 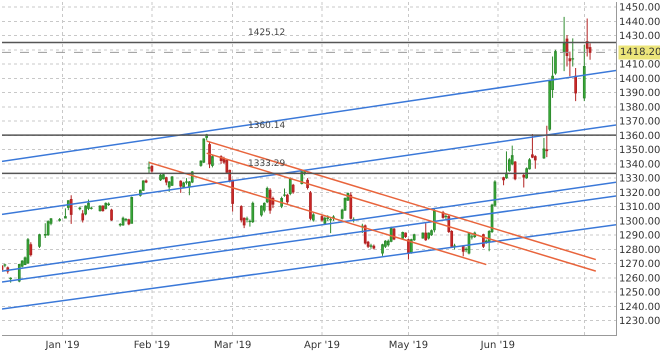 What do you see at coordinates (639, 150) in the screenshot?
I see `y-tick-label: 1350.00` at bounding box center [639, 150].